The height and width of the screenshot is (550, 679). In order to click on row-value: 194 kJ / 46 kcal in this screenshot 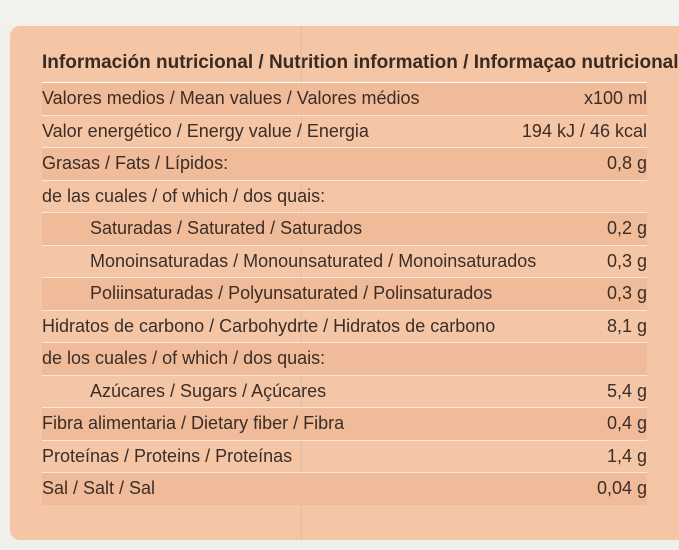, I will do `click(584, 130)`.